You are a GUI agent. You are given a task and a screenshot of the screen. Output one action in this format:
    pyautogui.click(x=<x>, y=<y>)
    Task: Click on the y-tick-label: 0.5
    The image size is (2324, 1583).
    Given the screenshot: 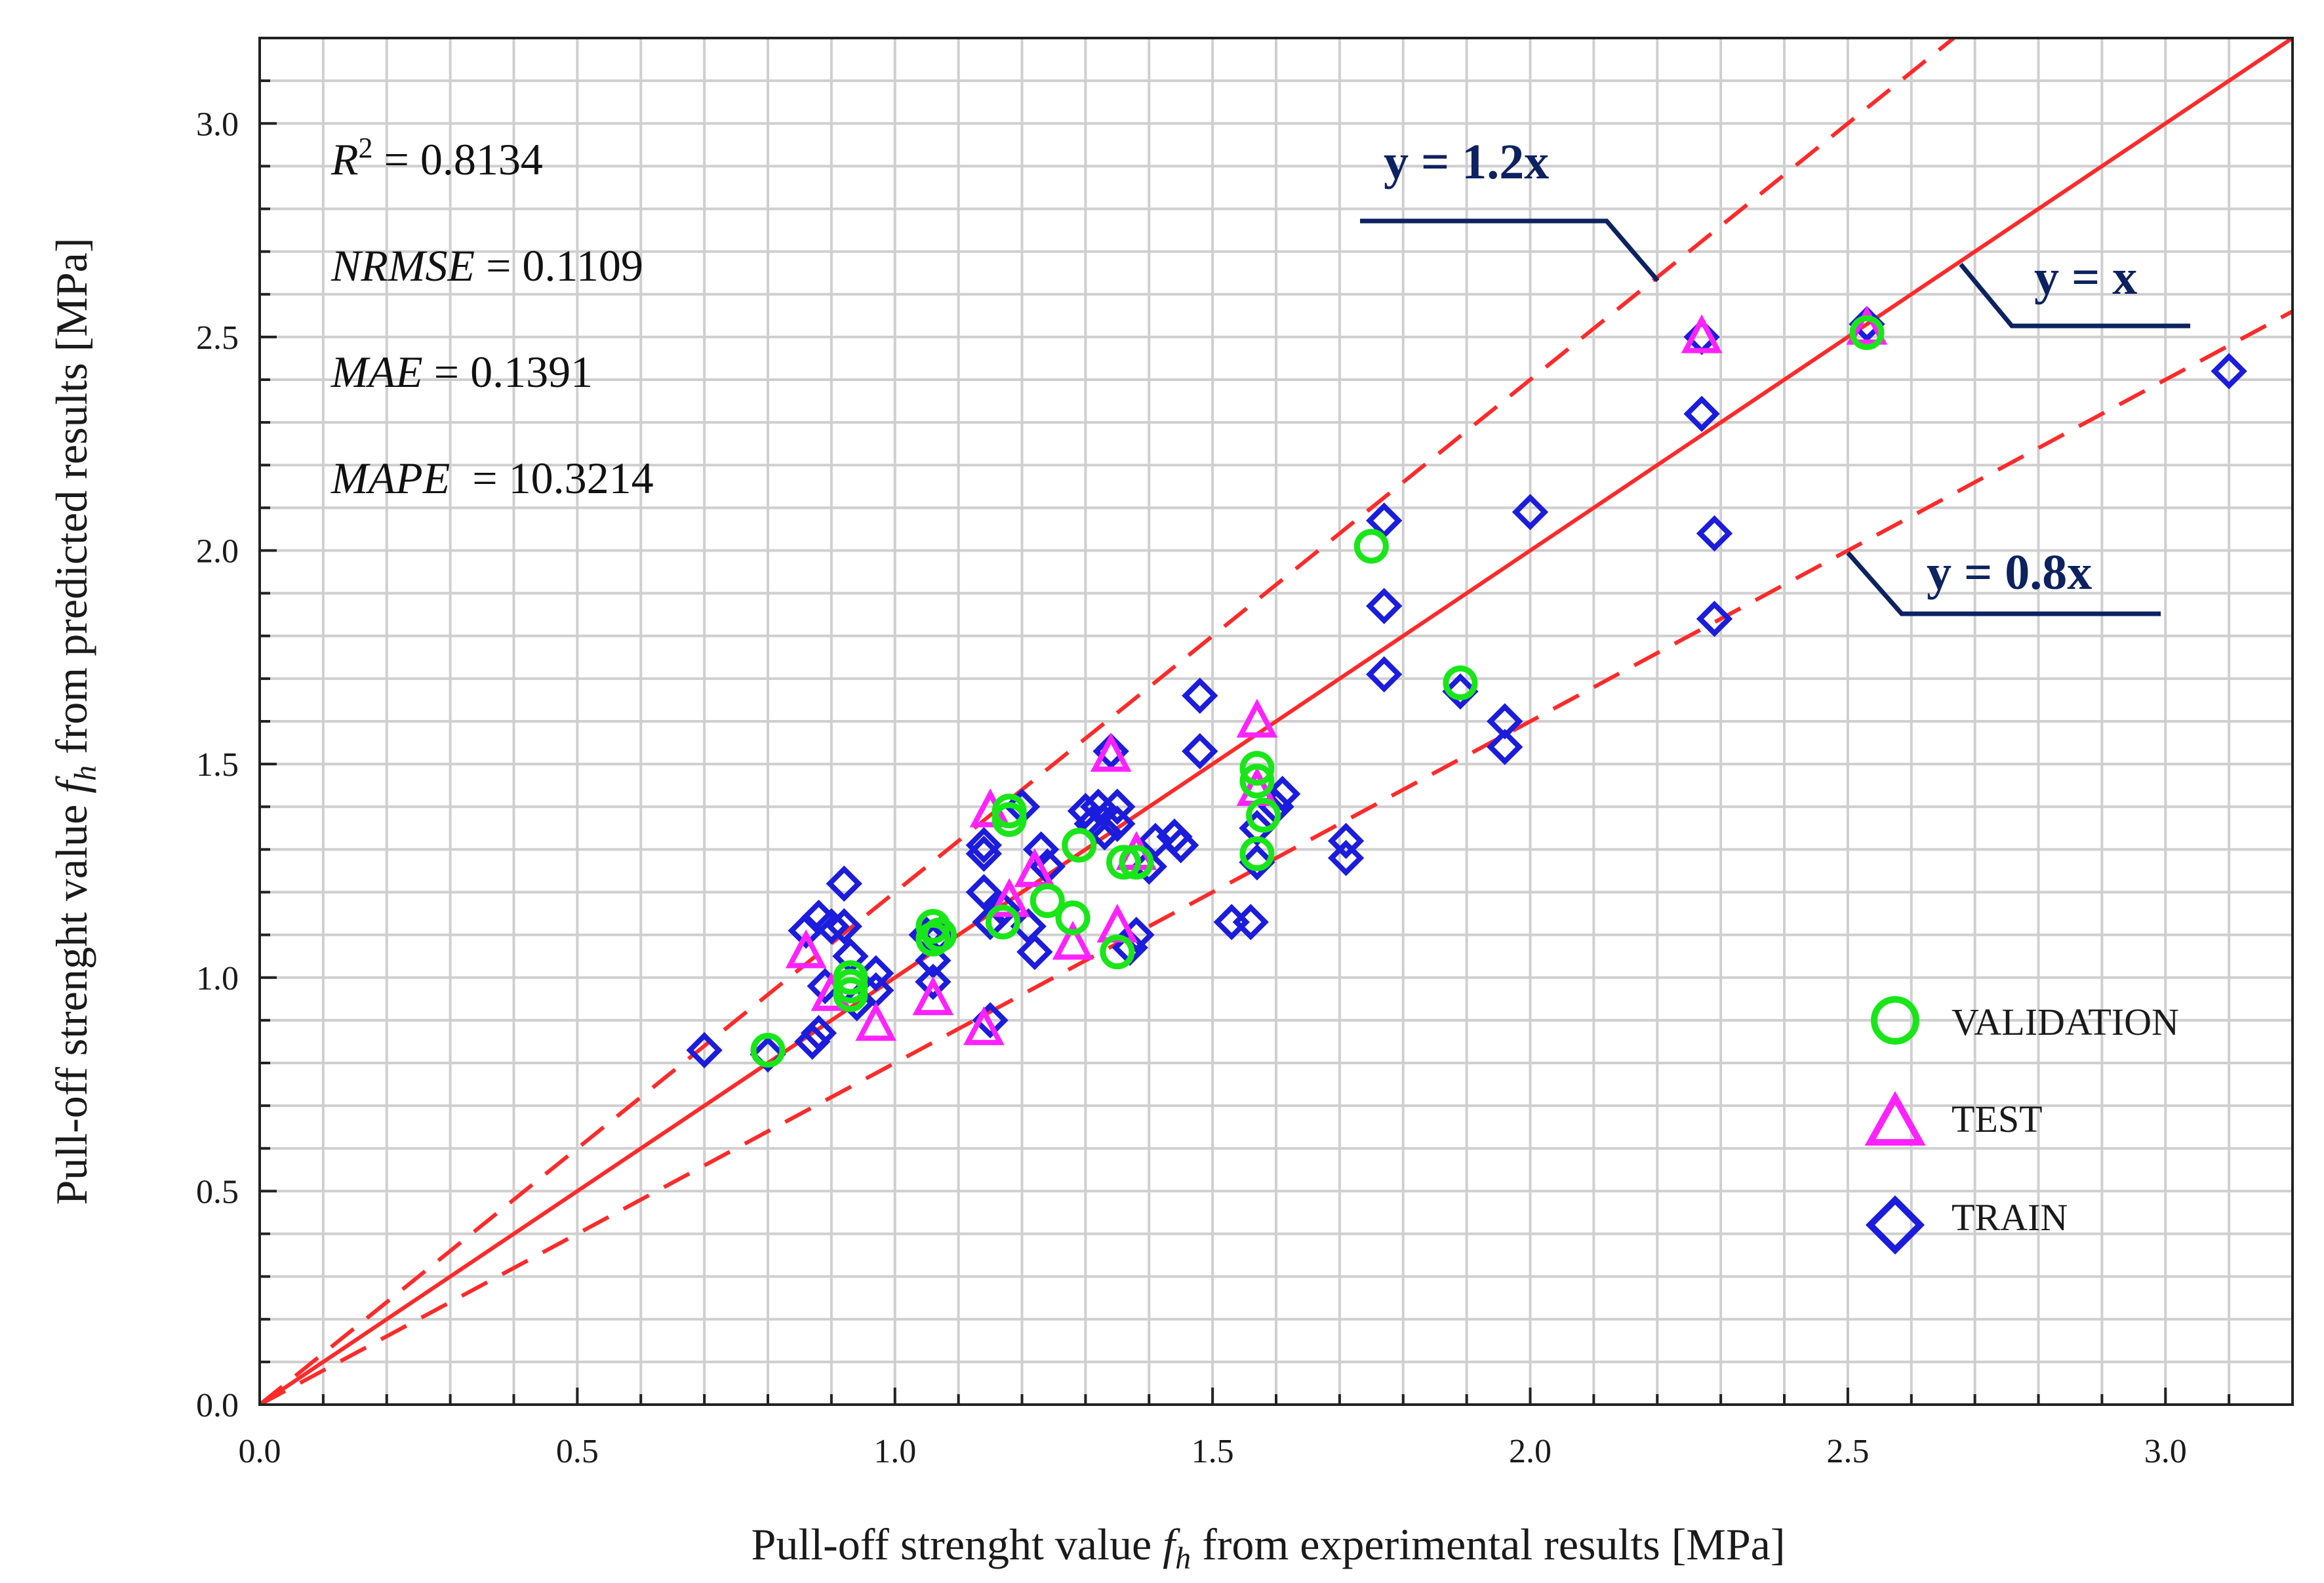 What is the action you would take?
    pyautogui.click(x=217, y=1192)
    